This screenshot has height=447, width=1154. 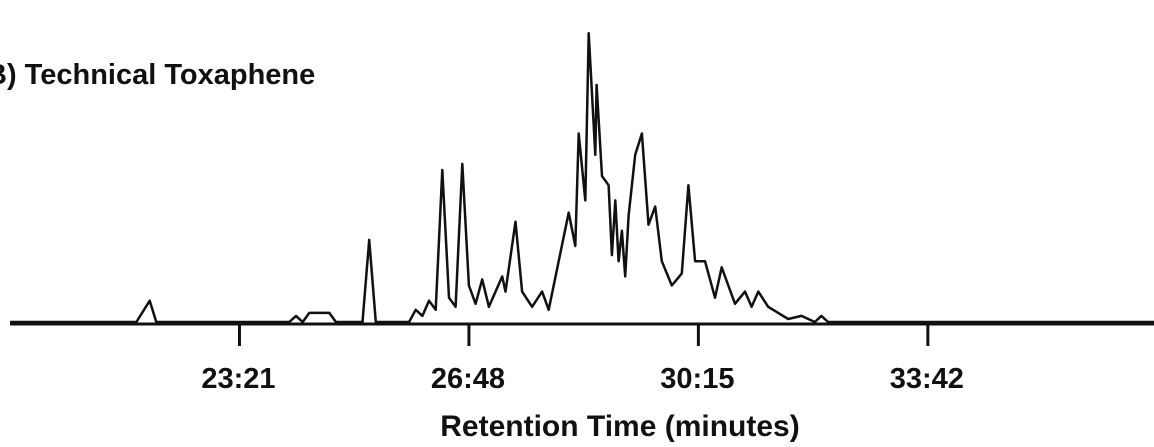 I want to click on x-axis-ticks: 23:21 26:48 30:15 33:42, so click(x=582, y=359).